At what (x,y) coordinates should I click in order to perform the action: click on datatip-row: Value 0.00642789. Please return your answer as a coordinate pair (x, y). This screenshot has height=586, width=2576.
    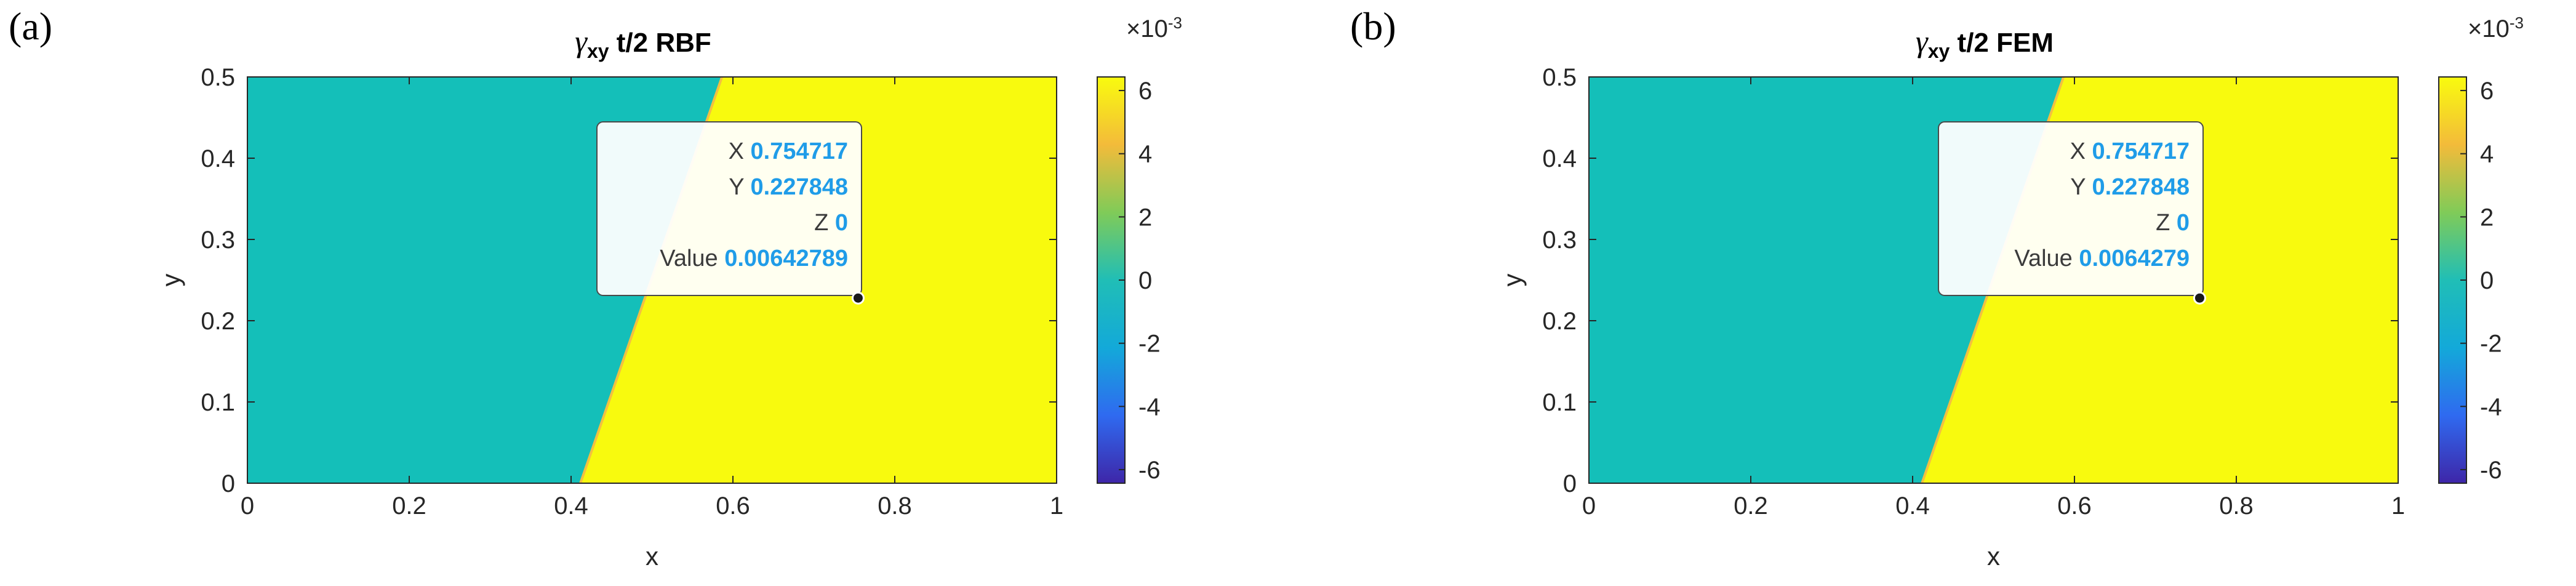
    Looking at the image, I should click on (754, 258).